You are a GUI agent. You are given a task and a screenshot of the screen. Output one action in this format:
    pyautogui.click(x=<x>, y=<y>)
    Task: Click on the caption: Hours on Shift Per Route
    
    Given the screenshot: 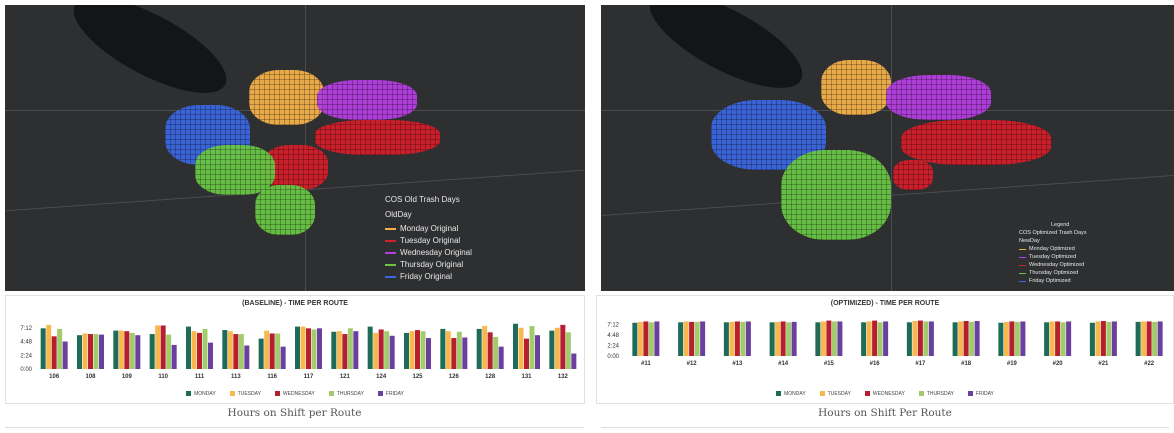 What is the action you would take?
    pyautogui.click(x=885, y=413)
    